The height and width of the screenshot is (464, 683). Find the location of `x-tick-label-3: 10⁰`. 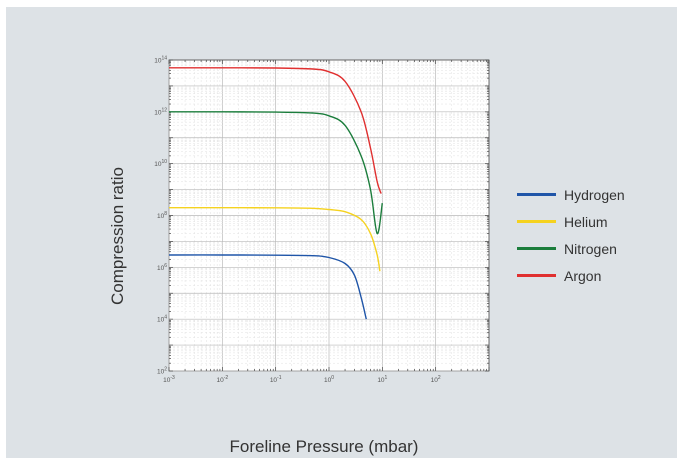

x-tick-label-3: 10⁰ is located at coordinates (329, 379).